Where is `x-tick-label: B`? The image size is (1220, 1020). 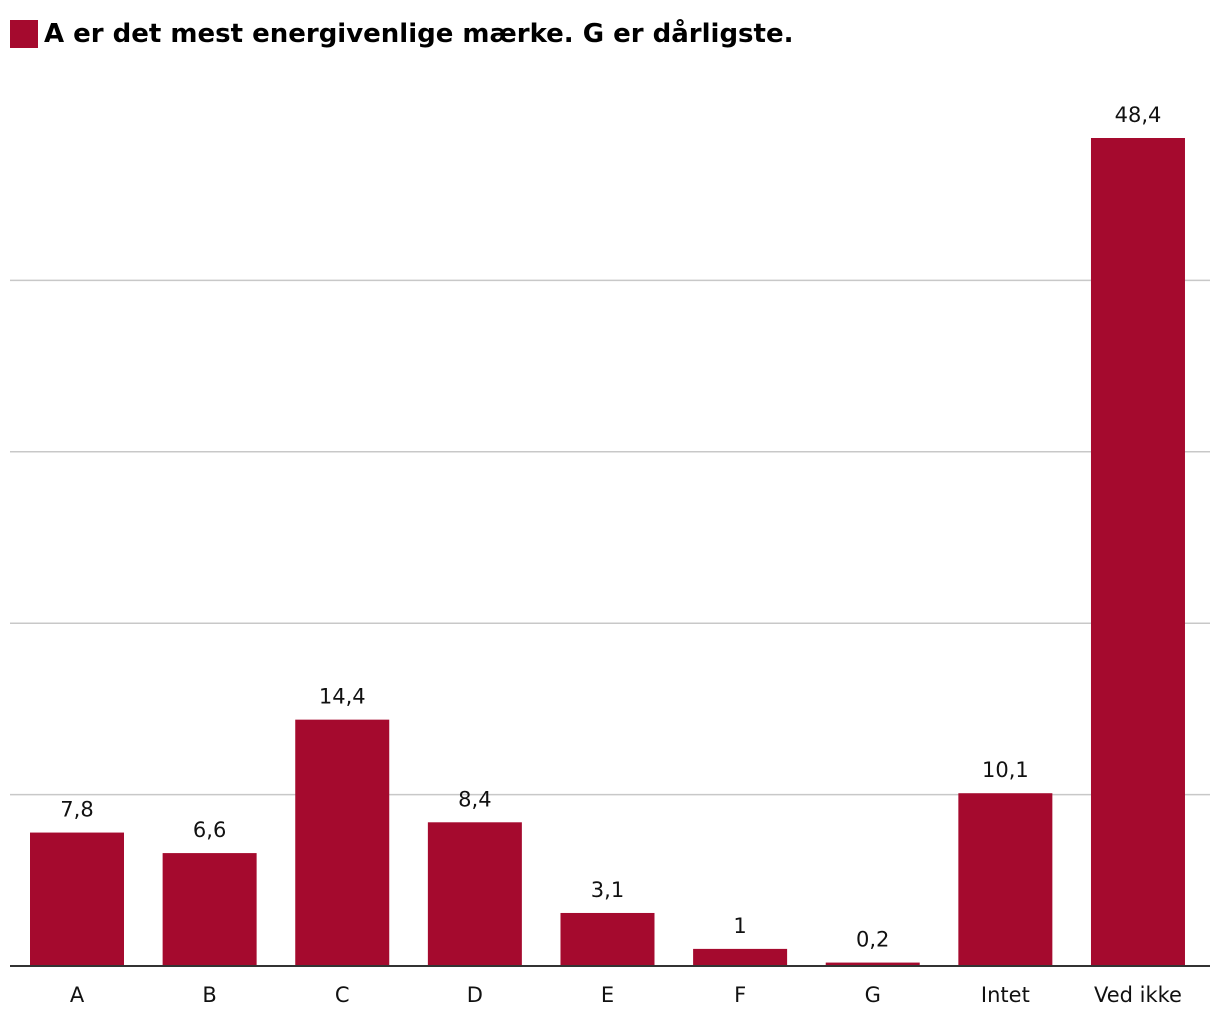 x-tick-label: B is located at coordinates (209, 995).